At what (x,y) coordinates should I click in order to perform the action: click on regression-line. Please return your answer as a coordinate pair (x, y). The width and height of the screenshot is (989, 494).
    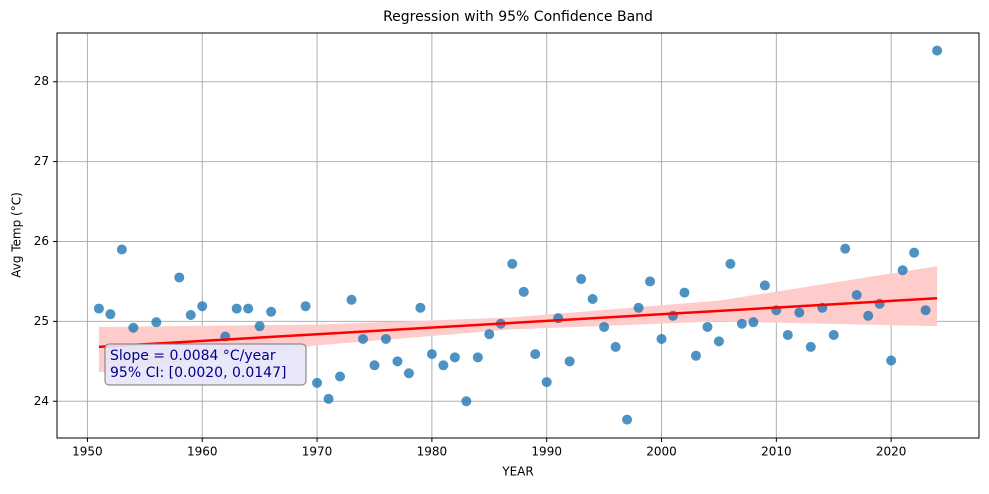
    Looking at the image, I should click on (518, 322).